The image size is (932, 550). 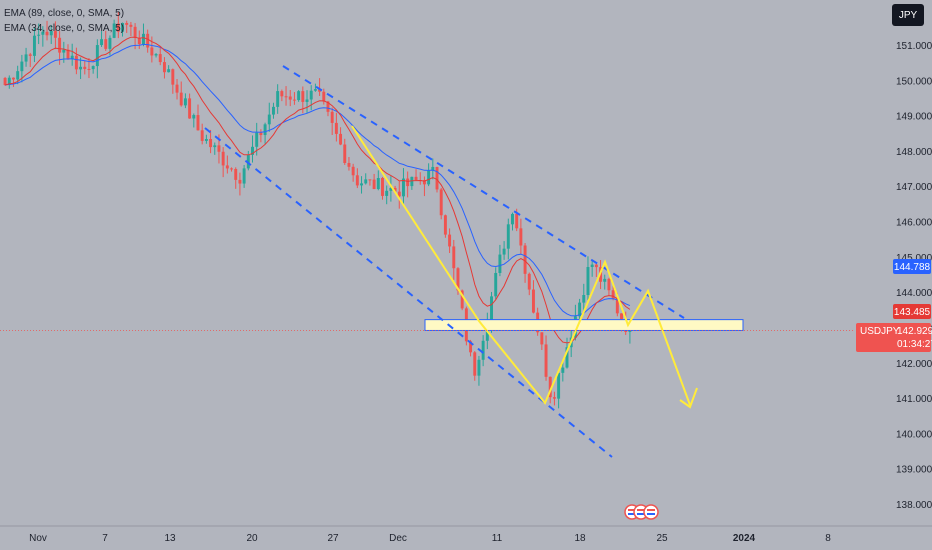 What do you see at coordinates (894, 337) in the screenshot?
I see `last-price-label: USDJPY 142.929 01:34:27` at bounding box center [894, 337].